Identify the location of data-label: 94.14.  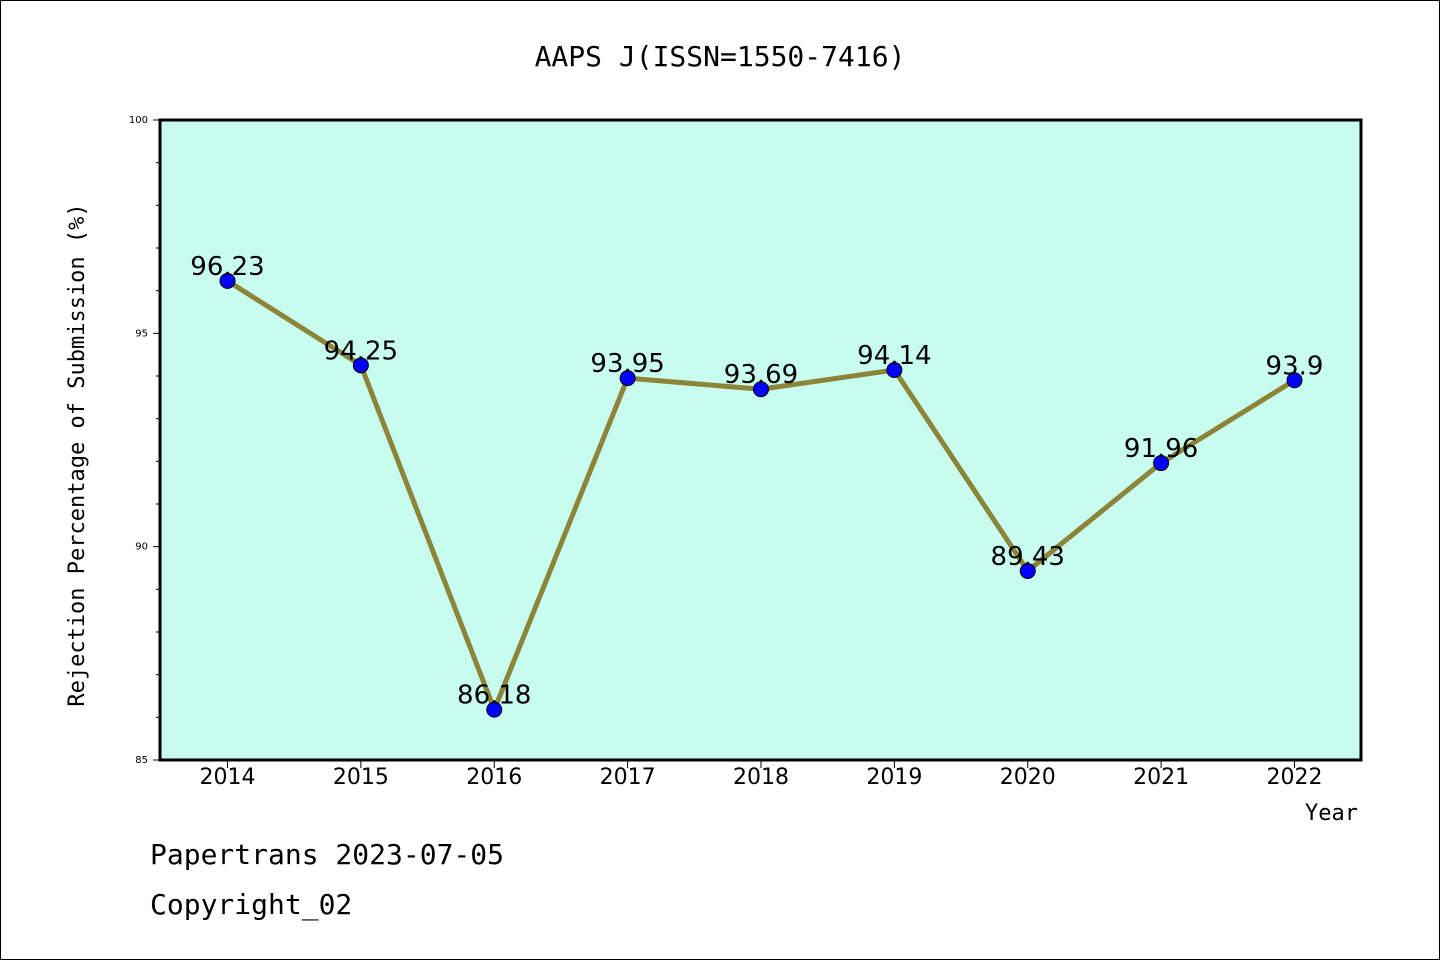
(894, 356).